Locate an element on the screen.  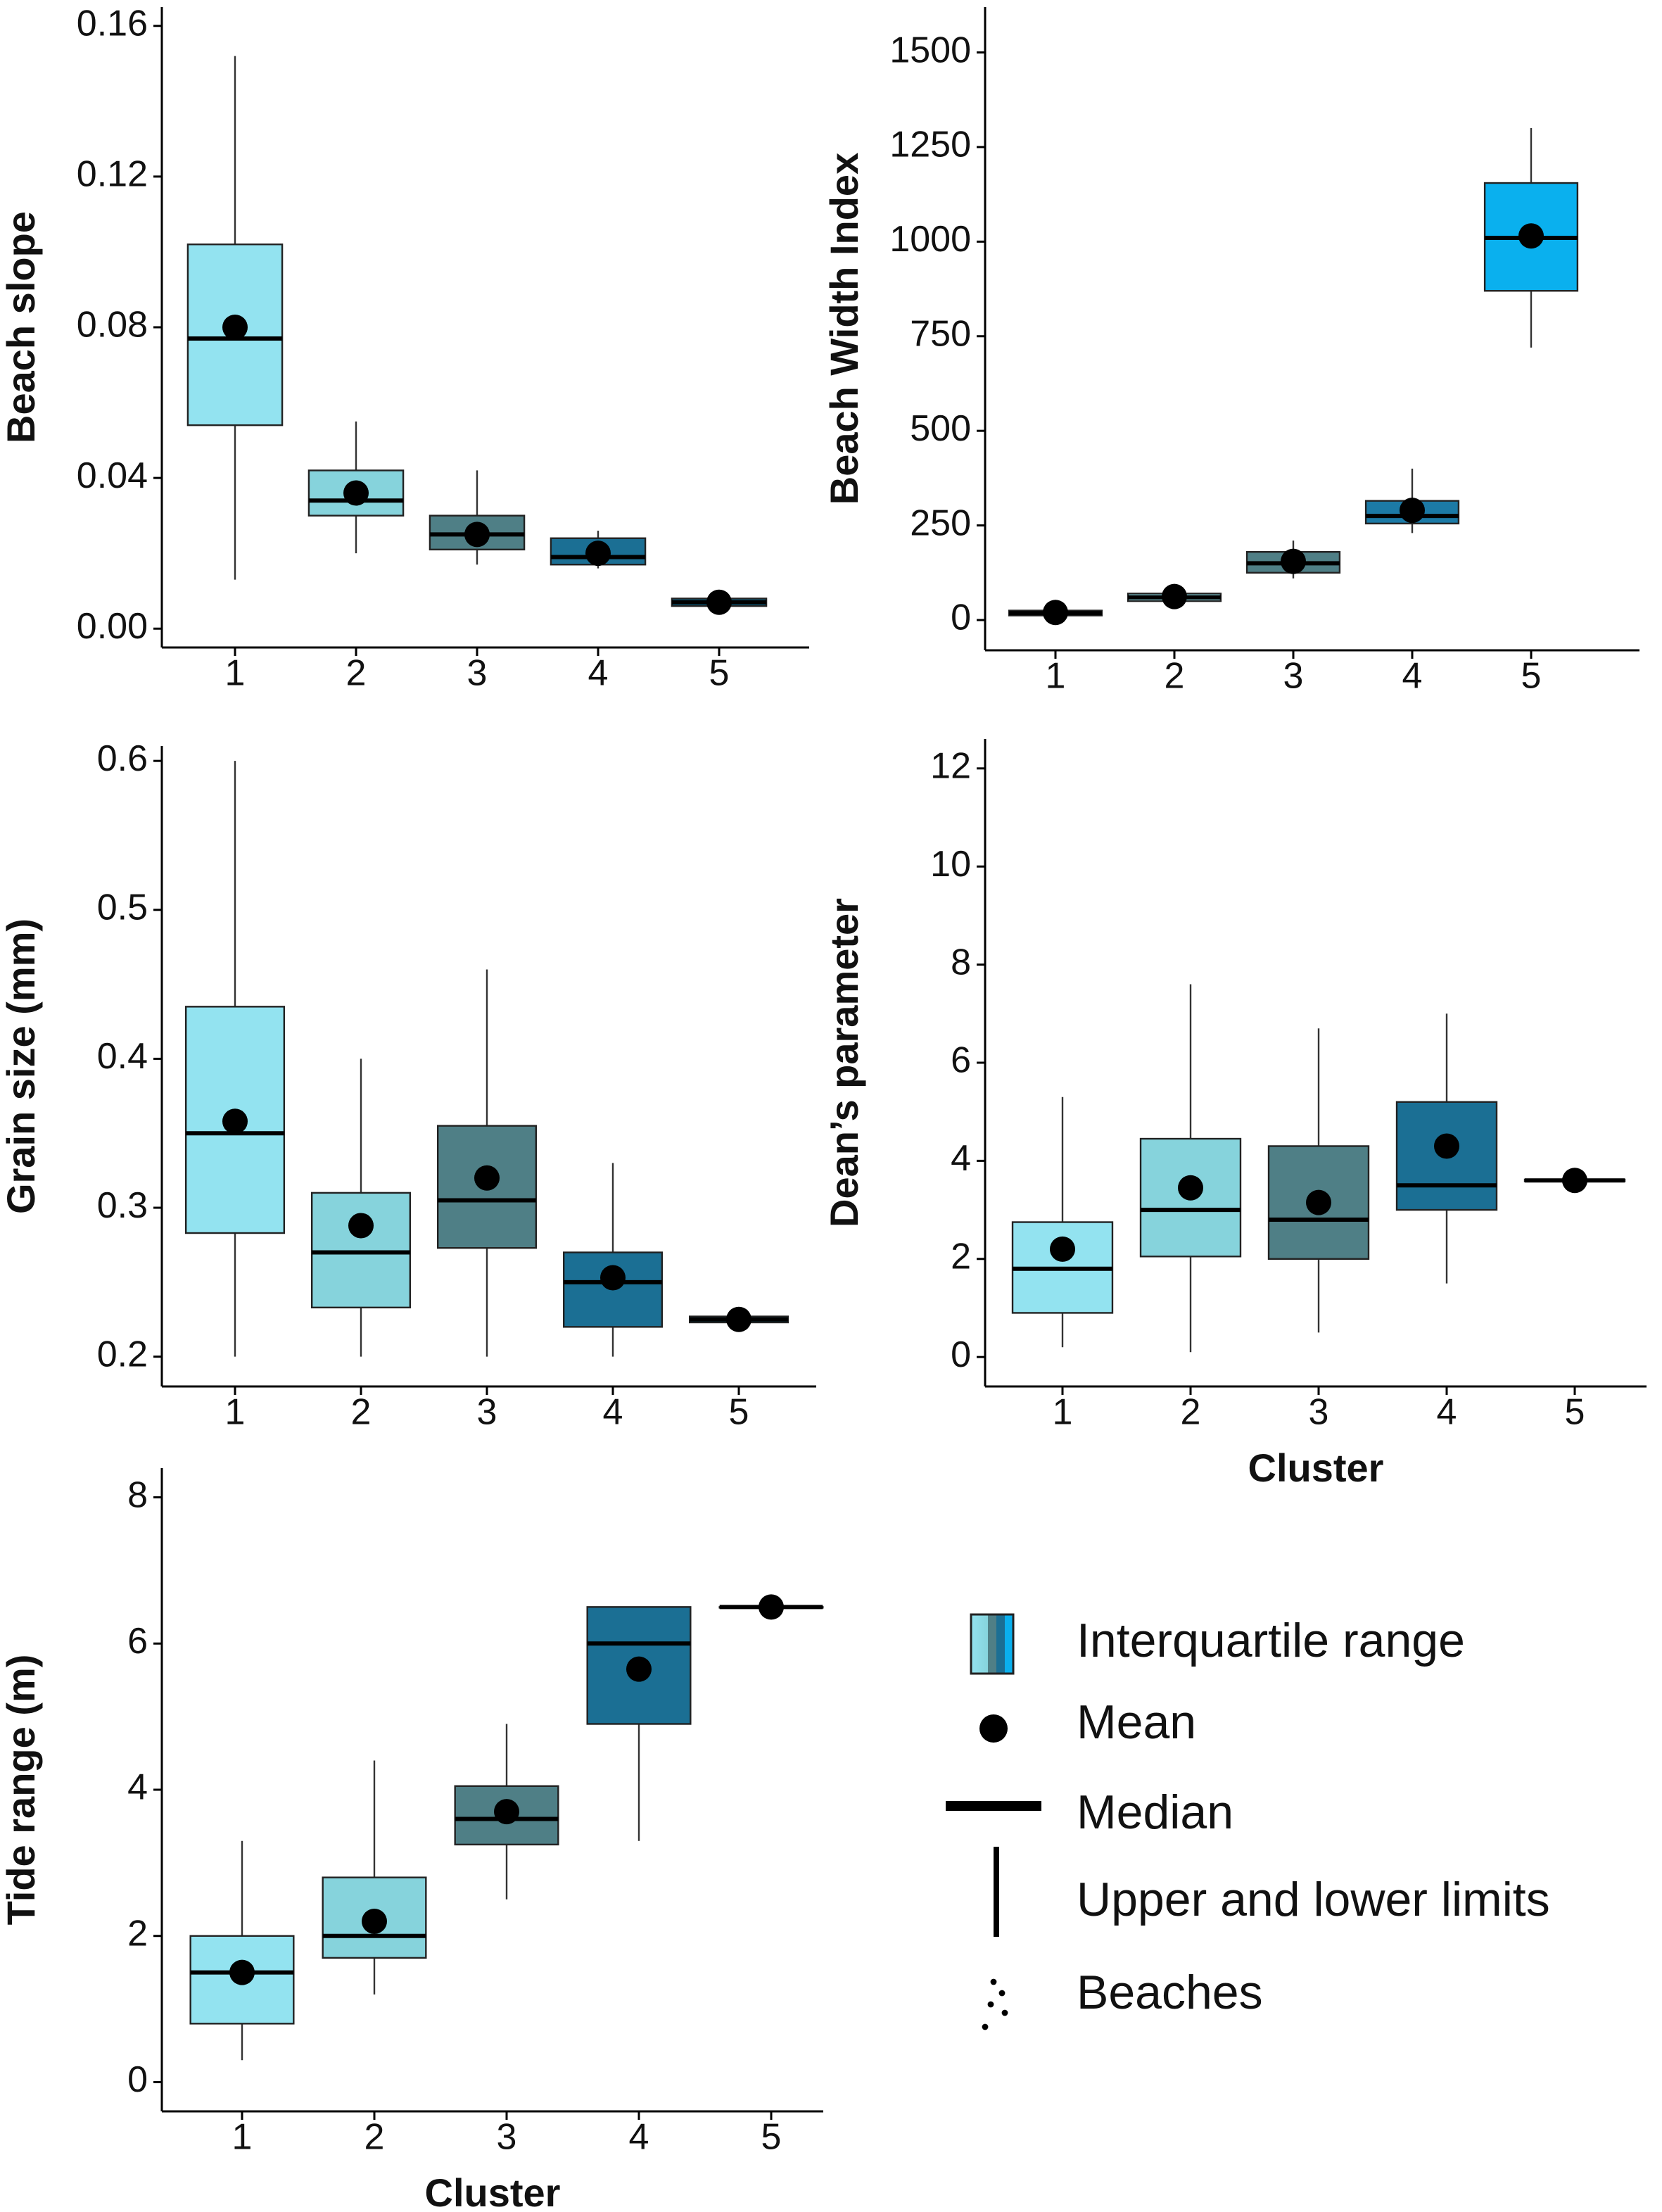
y-axis-title: Beach slope is located at coordinates (21, 327).